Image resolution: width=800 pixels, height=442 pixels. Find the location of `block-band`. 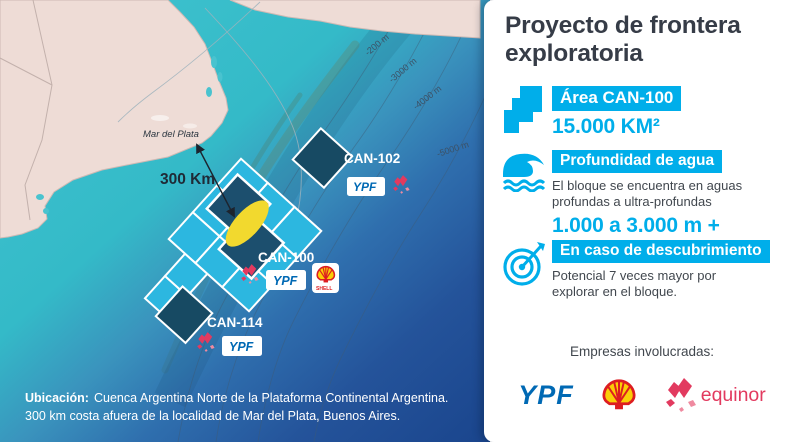

block-band is located at coordinates (248, 235).